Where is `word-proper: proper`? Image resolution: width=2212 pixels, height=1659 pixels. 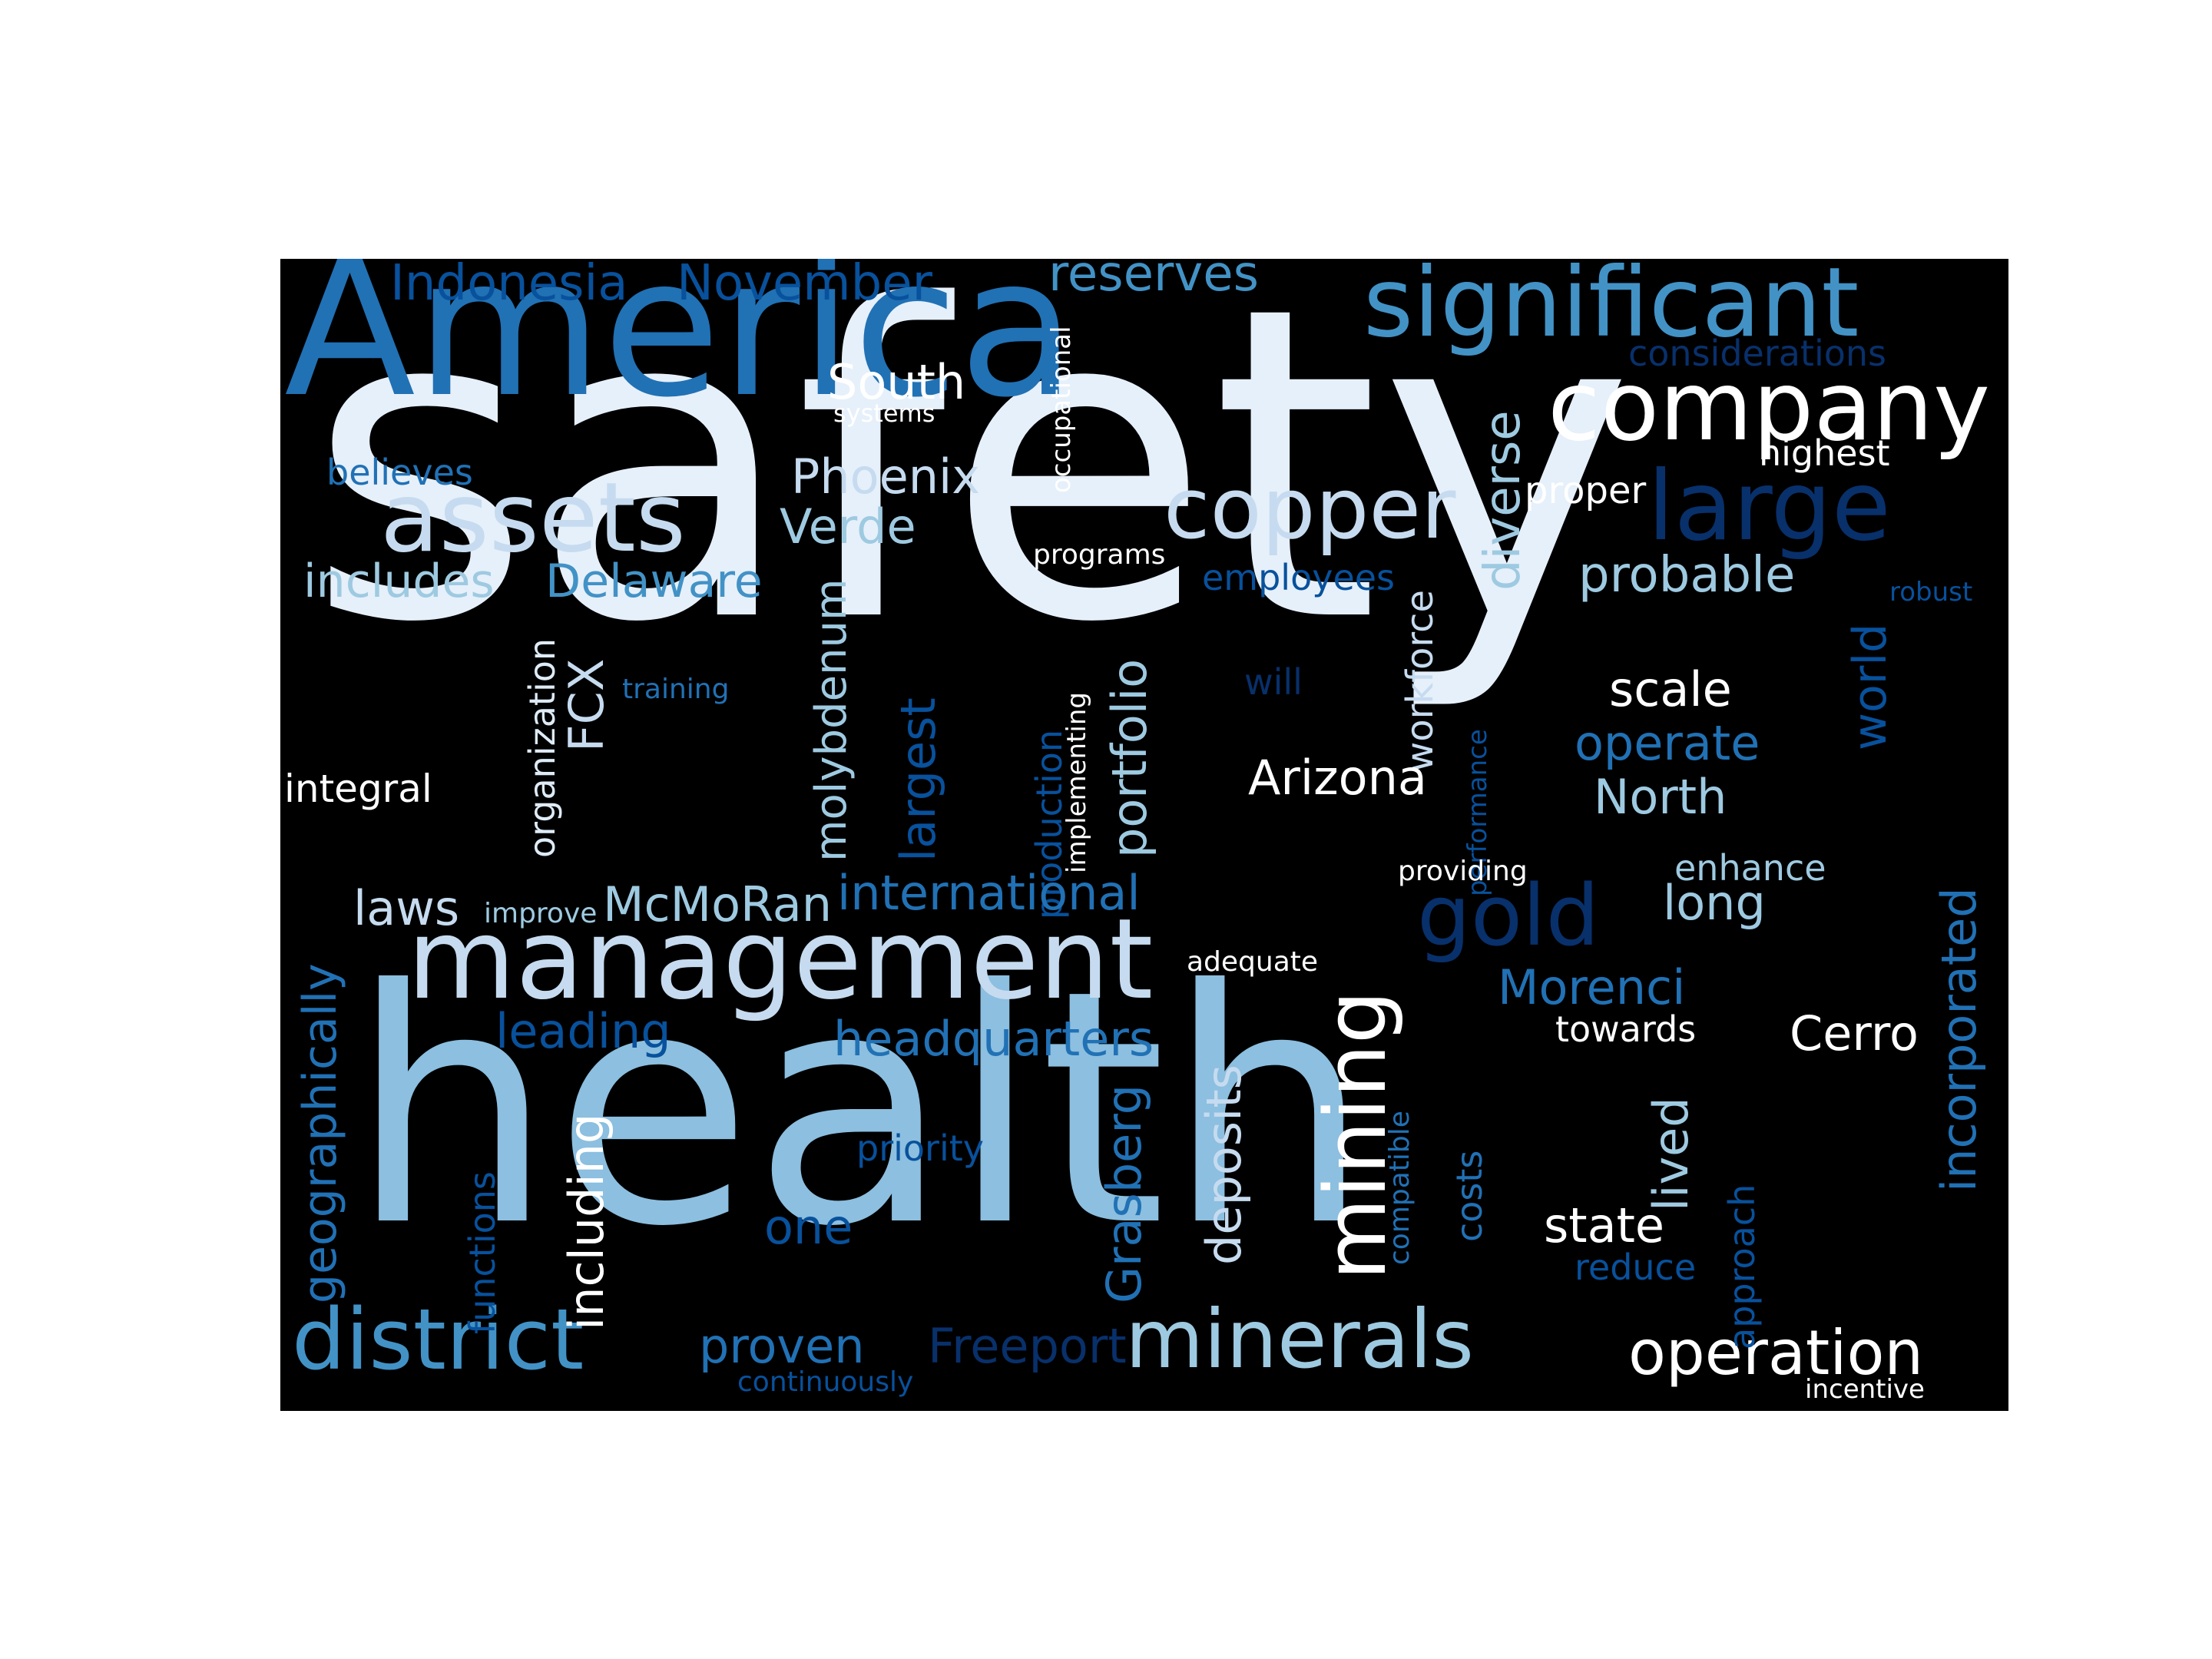
word-proper: proper is located at coordinates (1586, 491).